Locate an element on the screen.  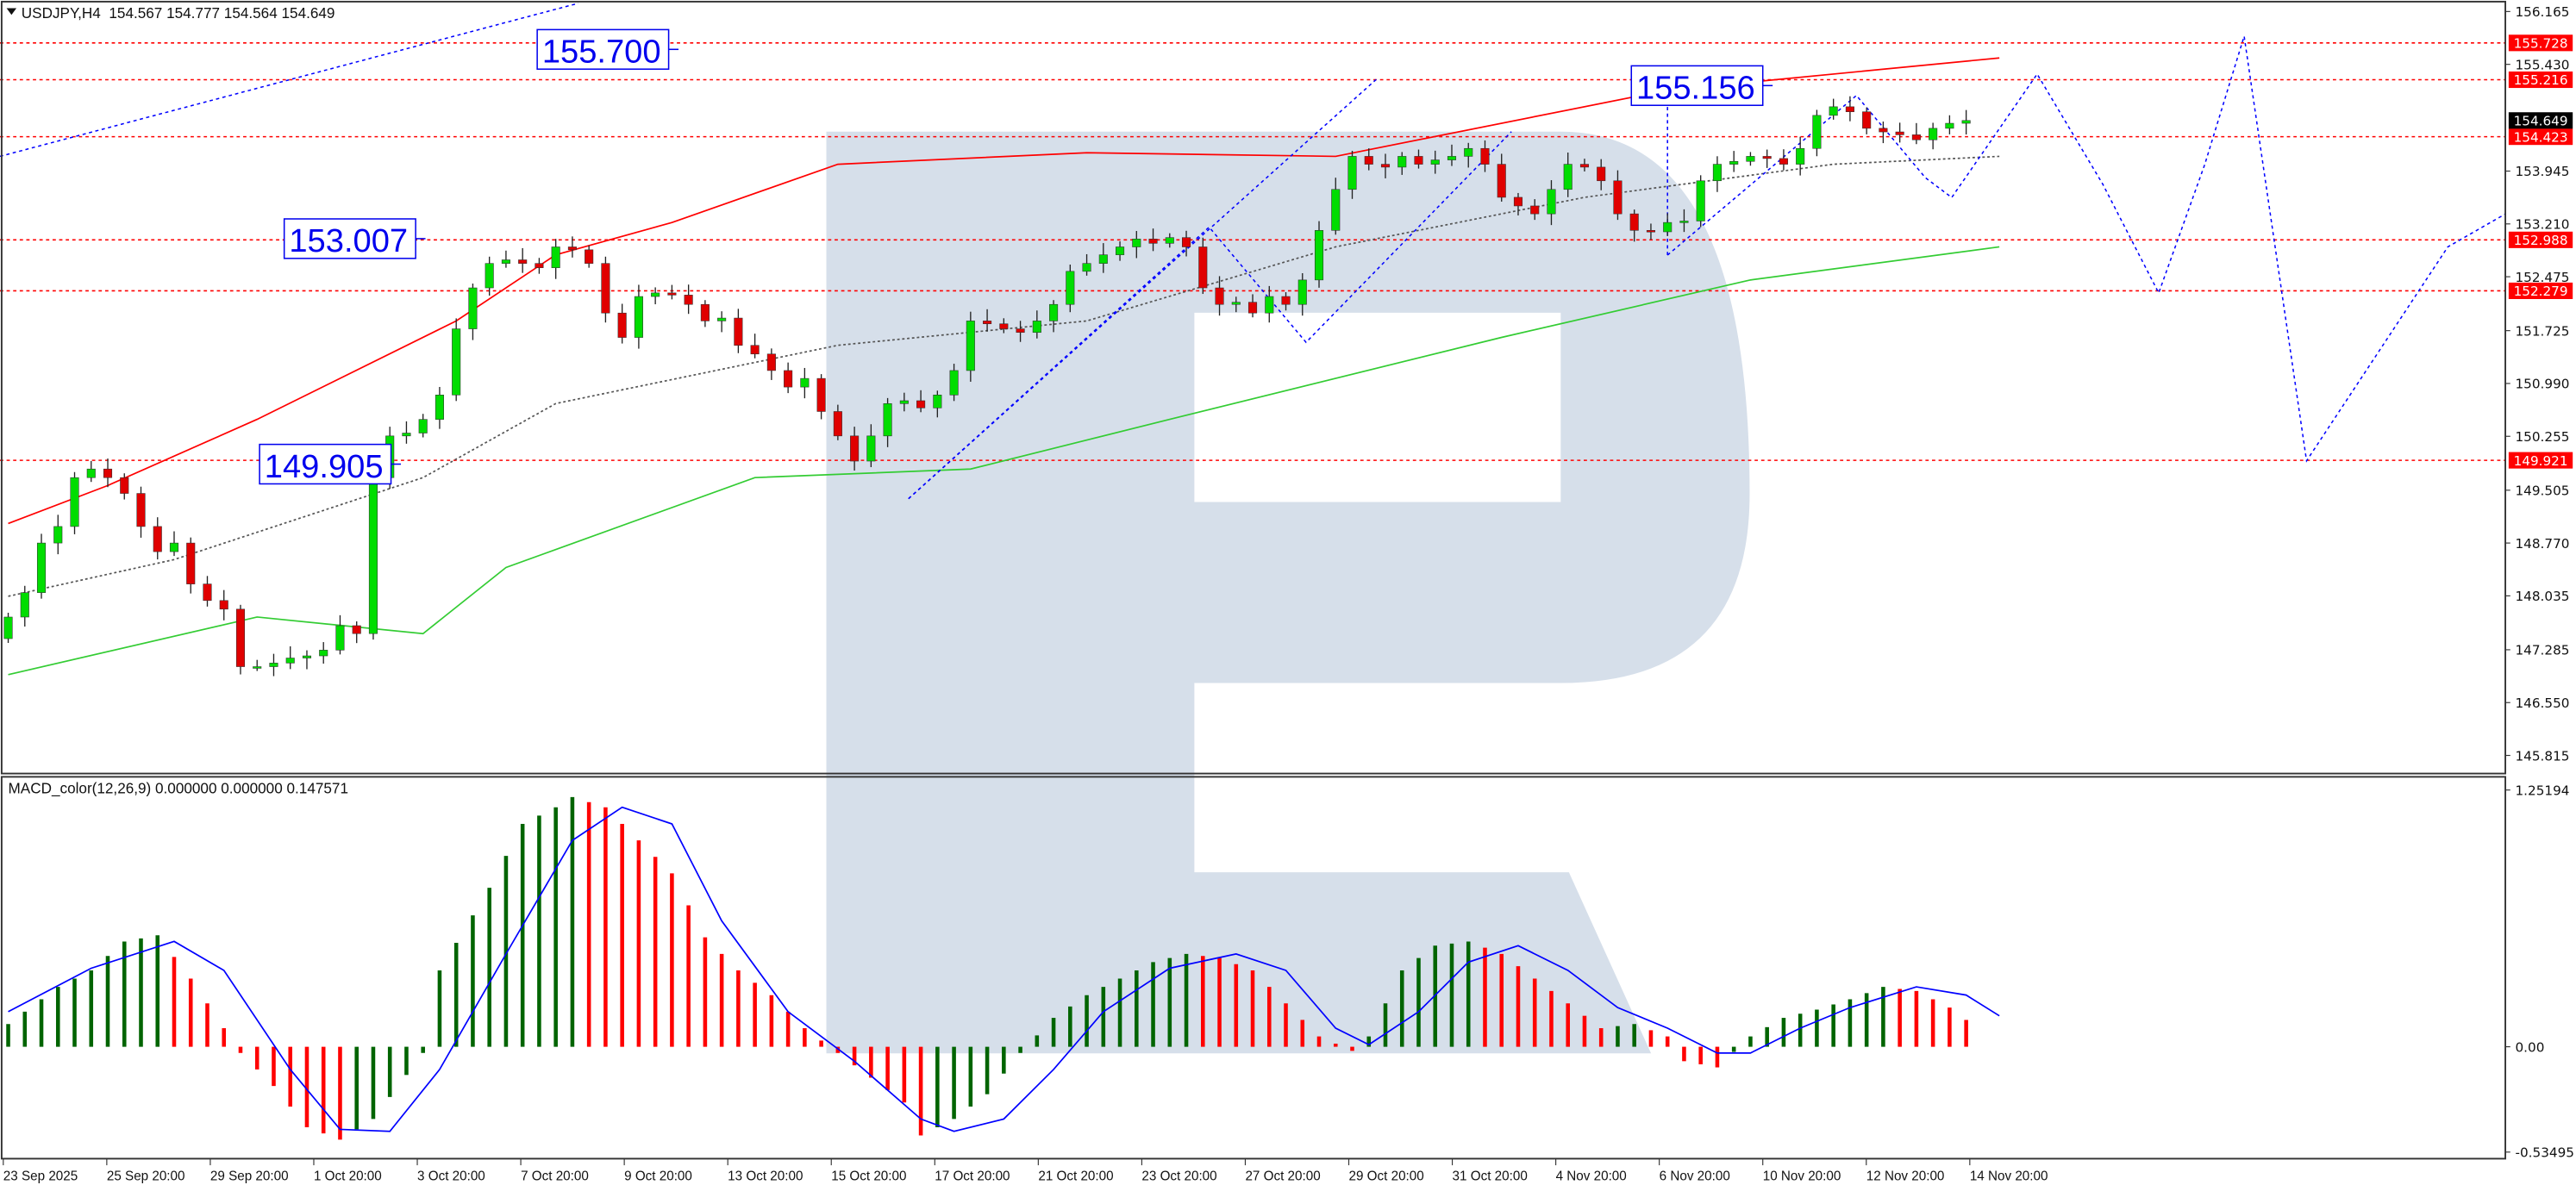
time-tick-label: 3 Oct 20:00 is located at coordinates (451, 1176).